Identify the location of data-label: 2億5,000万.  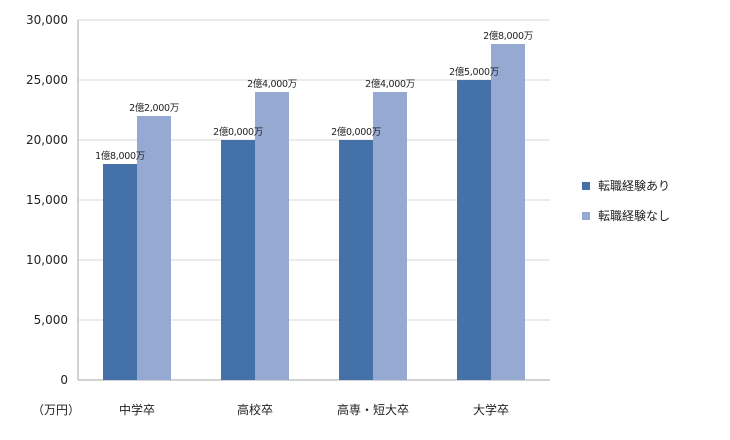
(474, 72).